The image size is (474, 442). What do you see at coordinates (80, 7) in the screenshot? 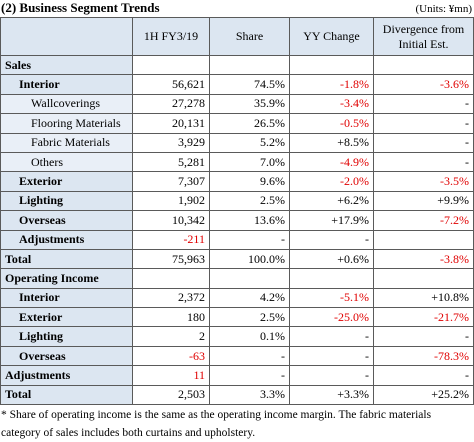
I see `title: (2) Business Segment Trends` at bounding box center [80, 7].